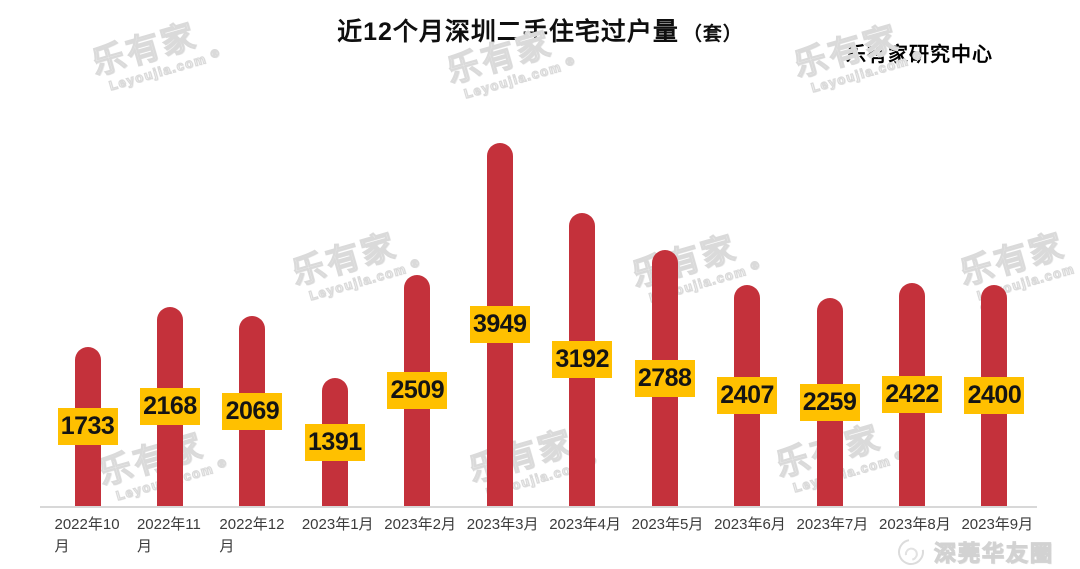 The width and height of the screenshot is (1080, 569). Describe the element at coordinates (667, 524) in the screenshot. I see `x-axis-label: 2023年5月` at that location.